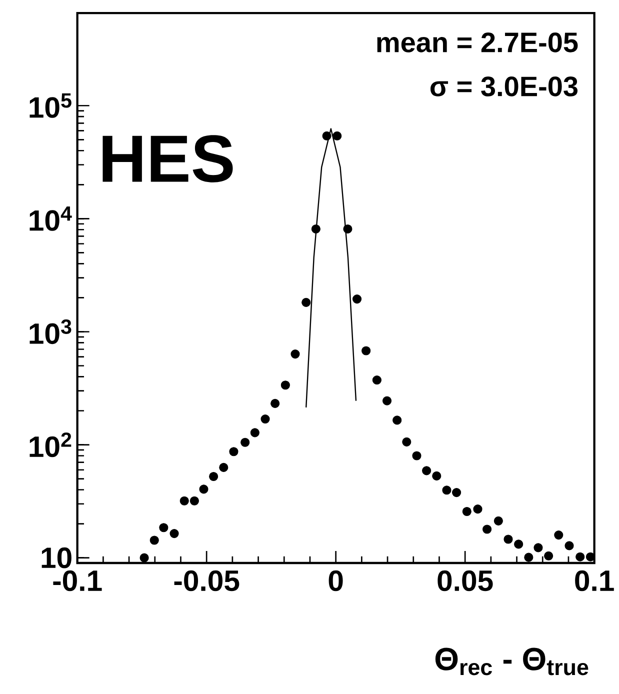 This screenshot has width=619, height=694. I want to click on x-tick-label: 0, so click(335, 581).